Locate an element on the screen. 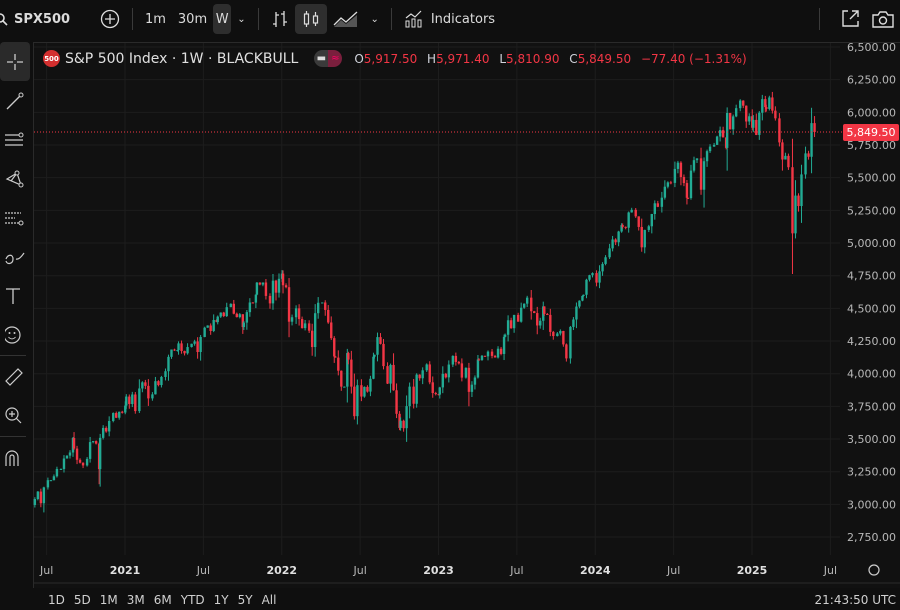 This screenshot has width=900, height=610. candles-button is located at coordinates (310, 19).